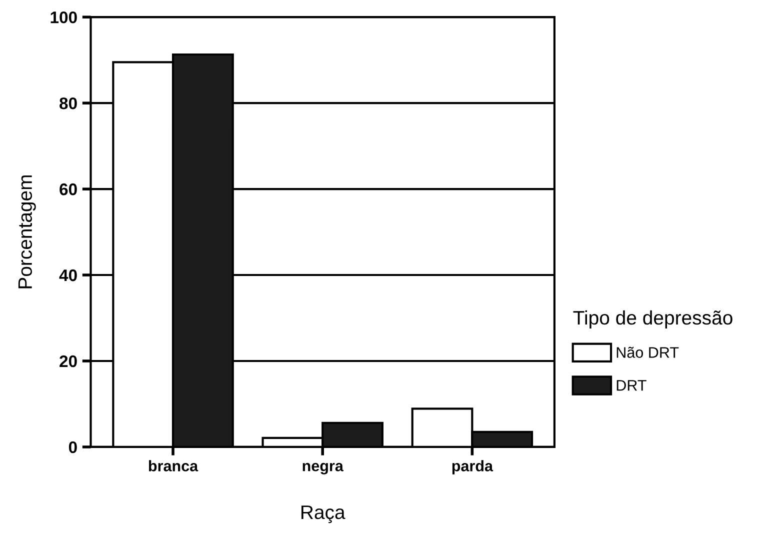 The height and width of the screenshot is (534, 769). What do you see at coordinates (27, 231) in the screenshot?
I see `y-axis-title: Porcentagem` at bounding box center [27, 231].